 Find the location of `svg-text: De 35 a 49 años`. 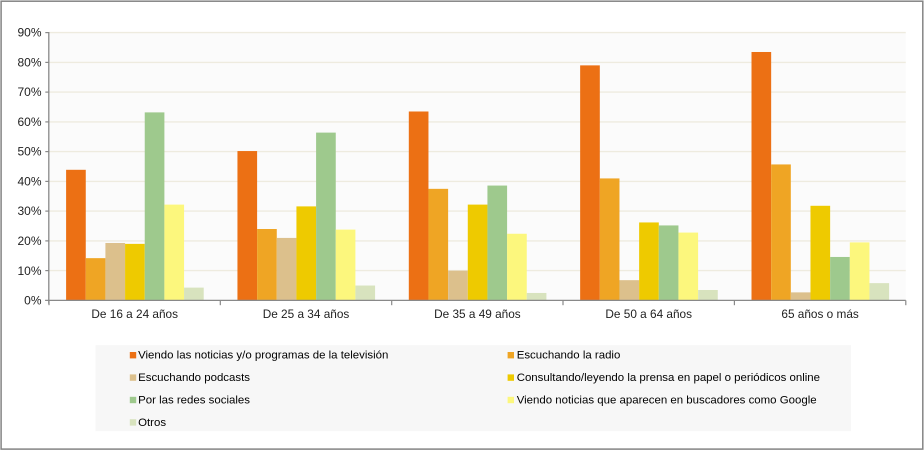

svg-text: De 35 a 49 años is located at coordinates (477, 314).